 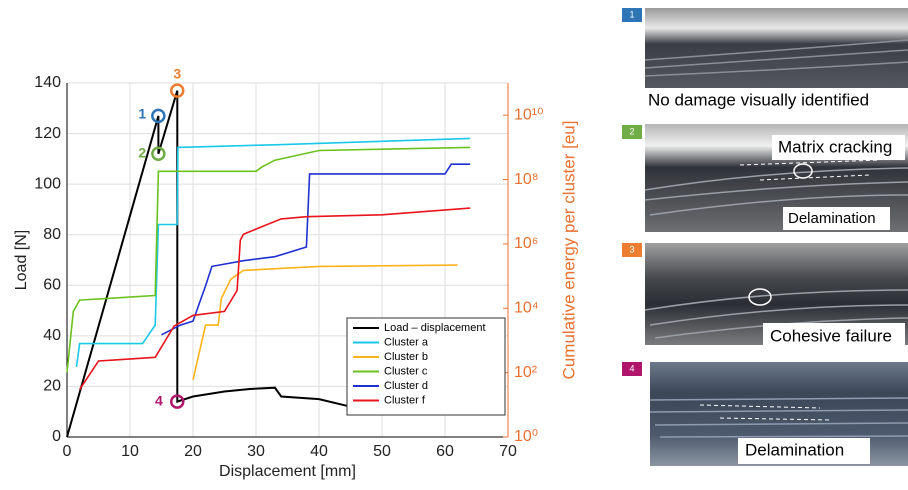 What do you see at coordinates (406, 386) in the screenshot?
I see `legend-label: Cluster d` at bounding box center [406, 386].